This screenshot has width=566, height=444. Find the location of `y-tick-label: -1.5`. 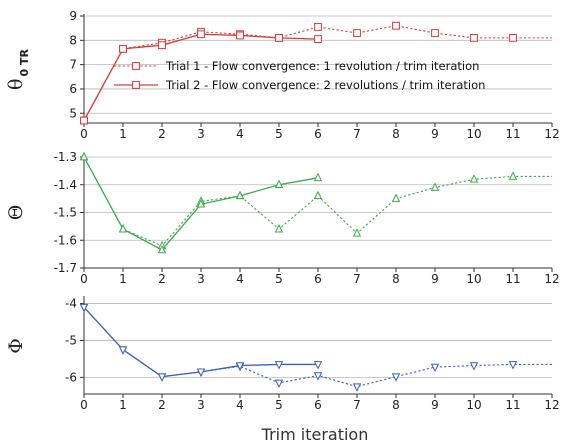

y-tick-label: -1.5 is located at coordinates (65, 213).